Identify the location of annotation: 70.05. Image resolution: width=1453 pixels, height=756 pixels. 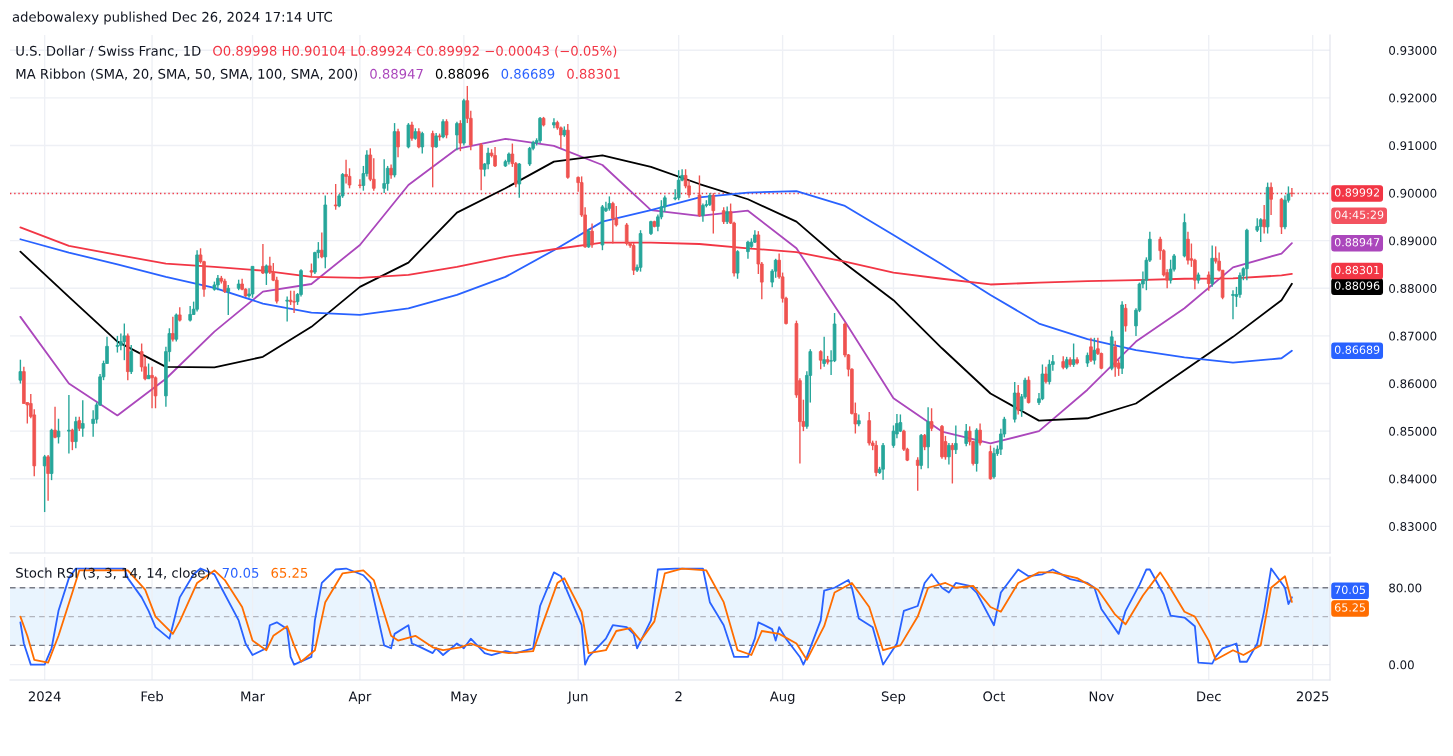
(240, 572).